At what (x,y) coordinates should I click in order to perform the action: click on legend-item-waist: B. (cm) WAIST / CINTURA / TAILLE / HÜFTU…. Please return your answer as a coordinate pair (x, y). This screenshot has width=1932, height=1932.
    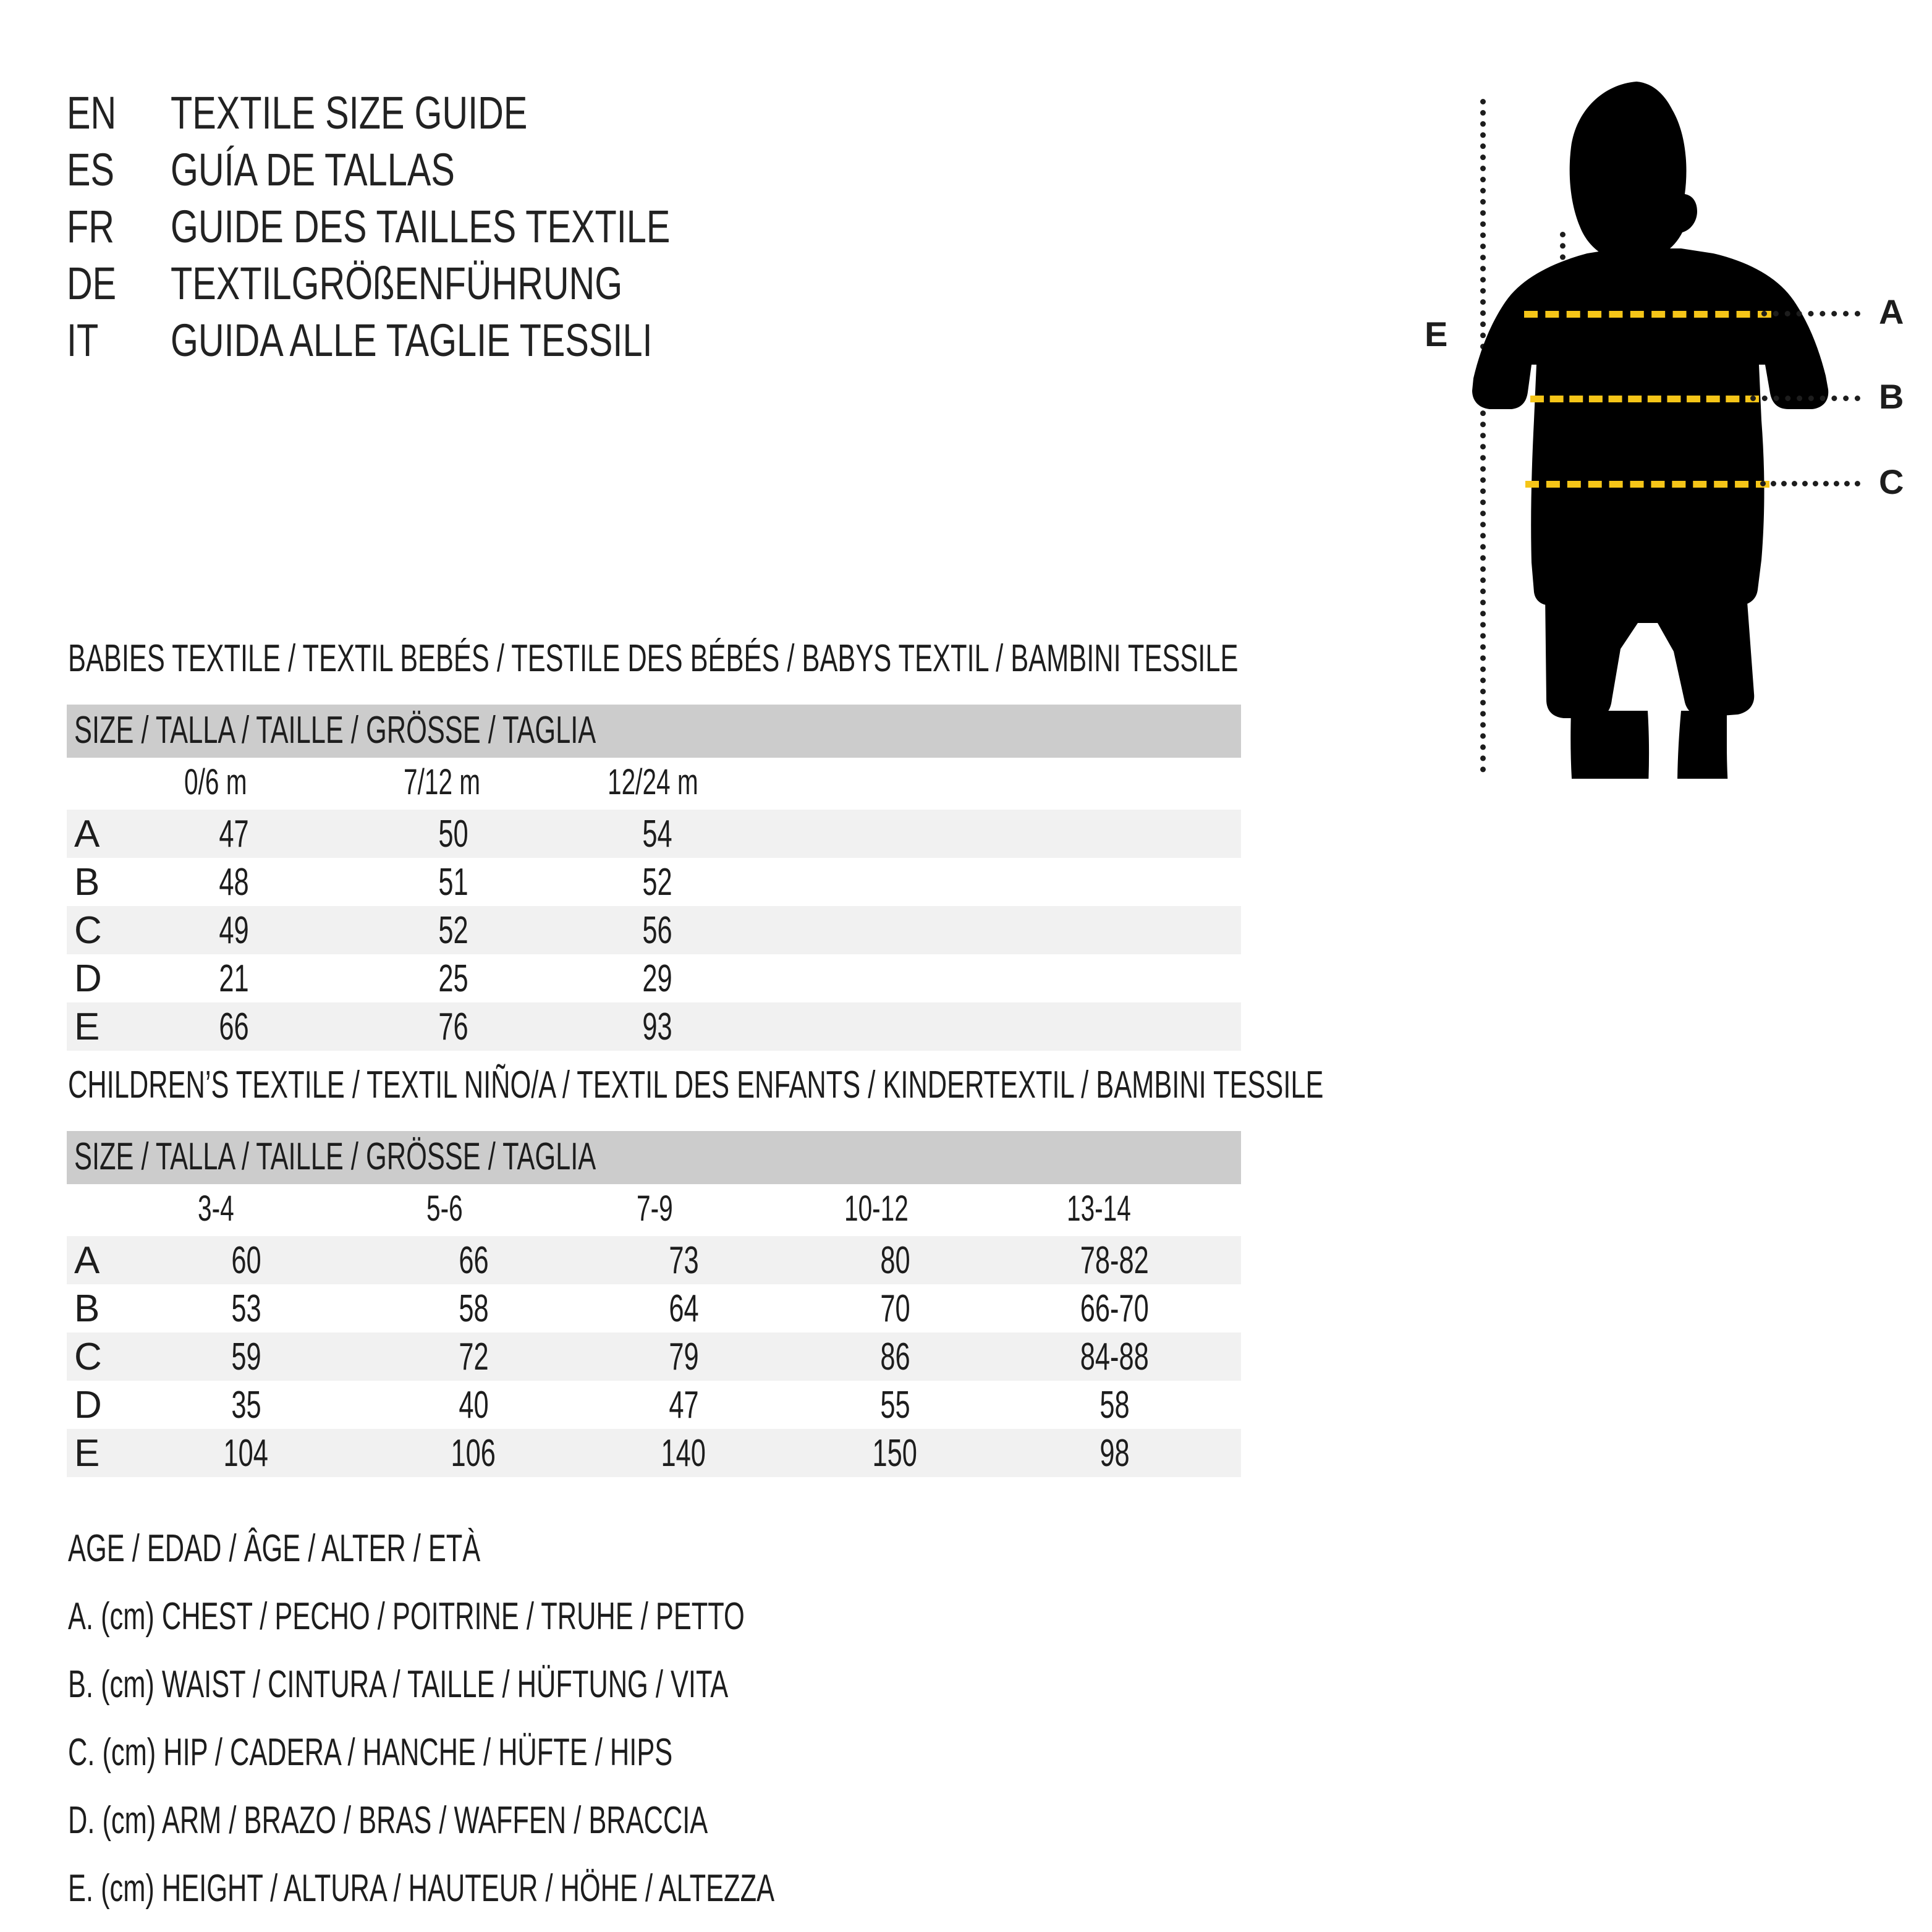
    Looking at the image, I should click on (398, 1684).